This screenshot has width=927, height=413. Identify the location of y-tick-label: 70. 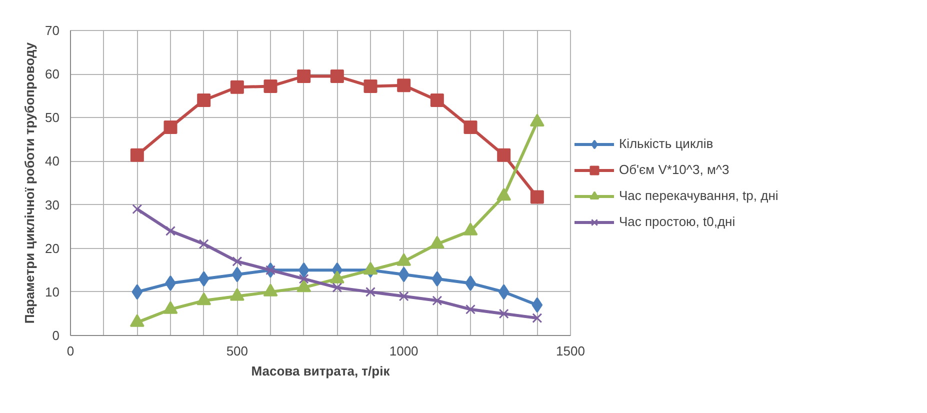
(52, 30).